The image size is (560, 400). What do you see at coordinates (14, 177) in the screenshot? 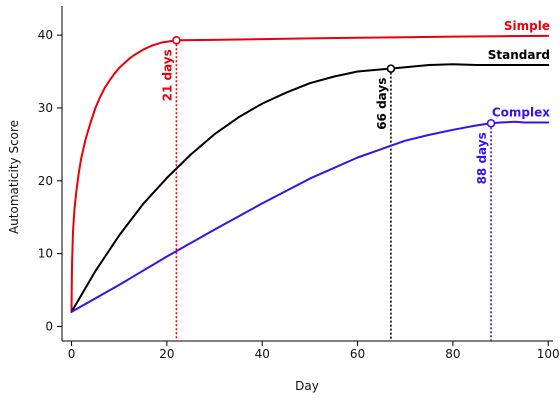
I see `y-axis-title: Automaticity Score` at bounding box center [14, 177].